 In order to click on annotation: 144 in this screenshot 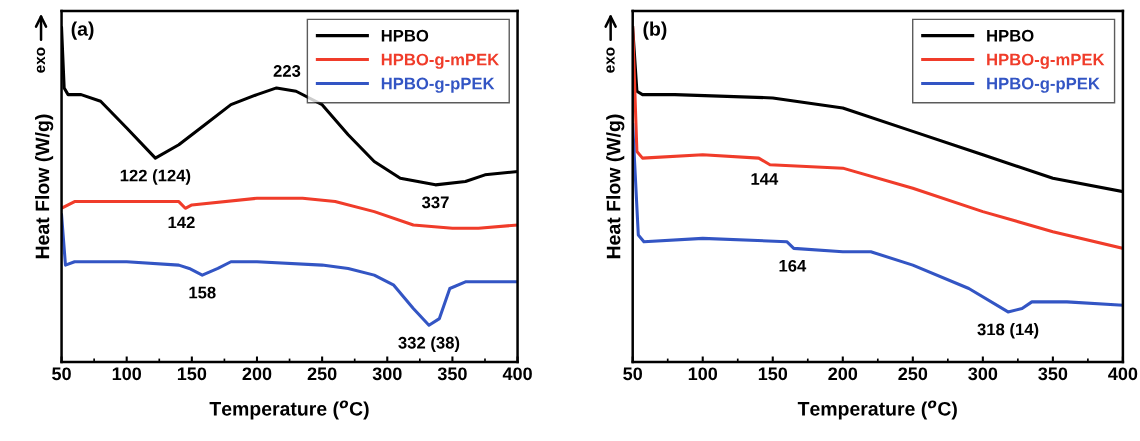, I will do `click(765, 179)`.